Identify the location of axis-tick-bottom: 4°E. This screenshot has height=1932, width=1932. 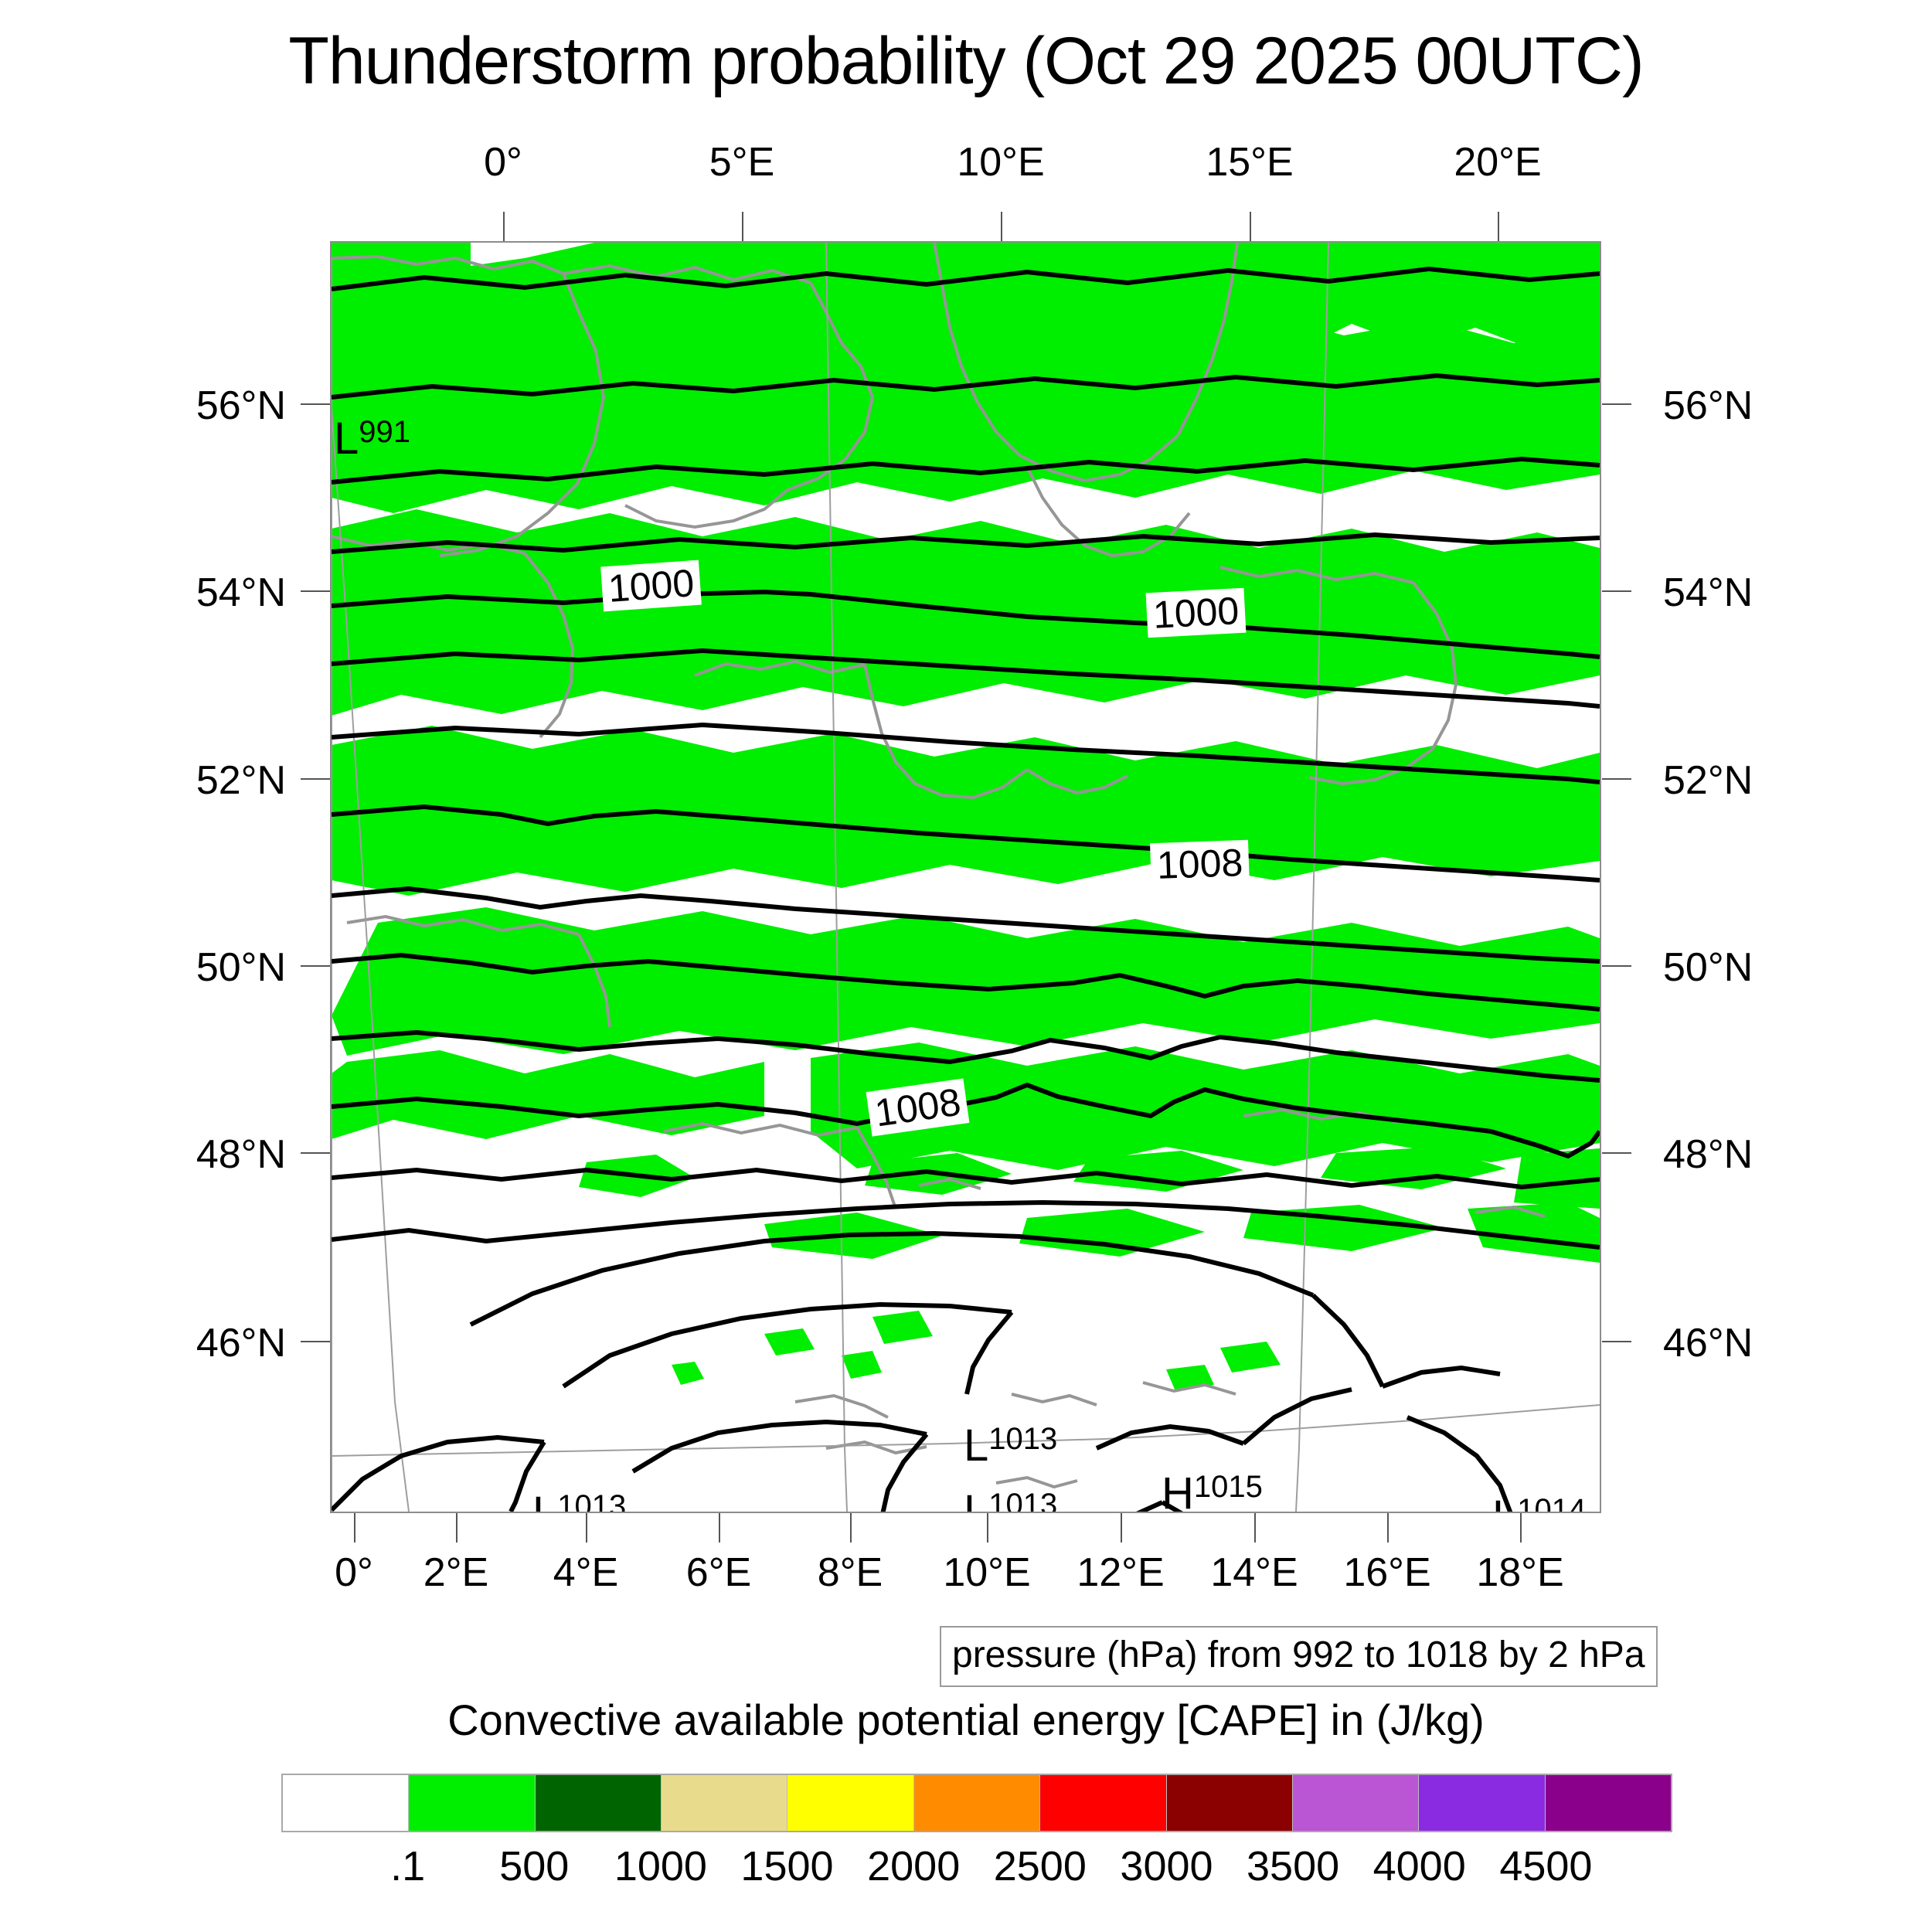
(586, 1573).